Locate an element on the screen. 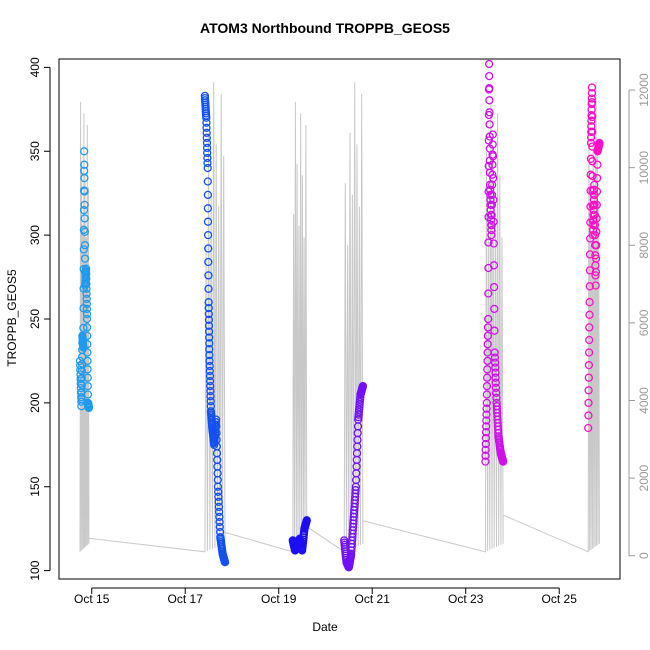 This screenshot has width=650, height=650. y2-tick-label: 6000 is located at coordinates (643, 322).